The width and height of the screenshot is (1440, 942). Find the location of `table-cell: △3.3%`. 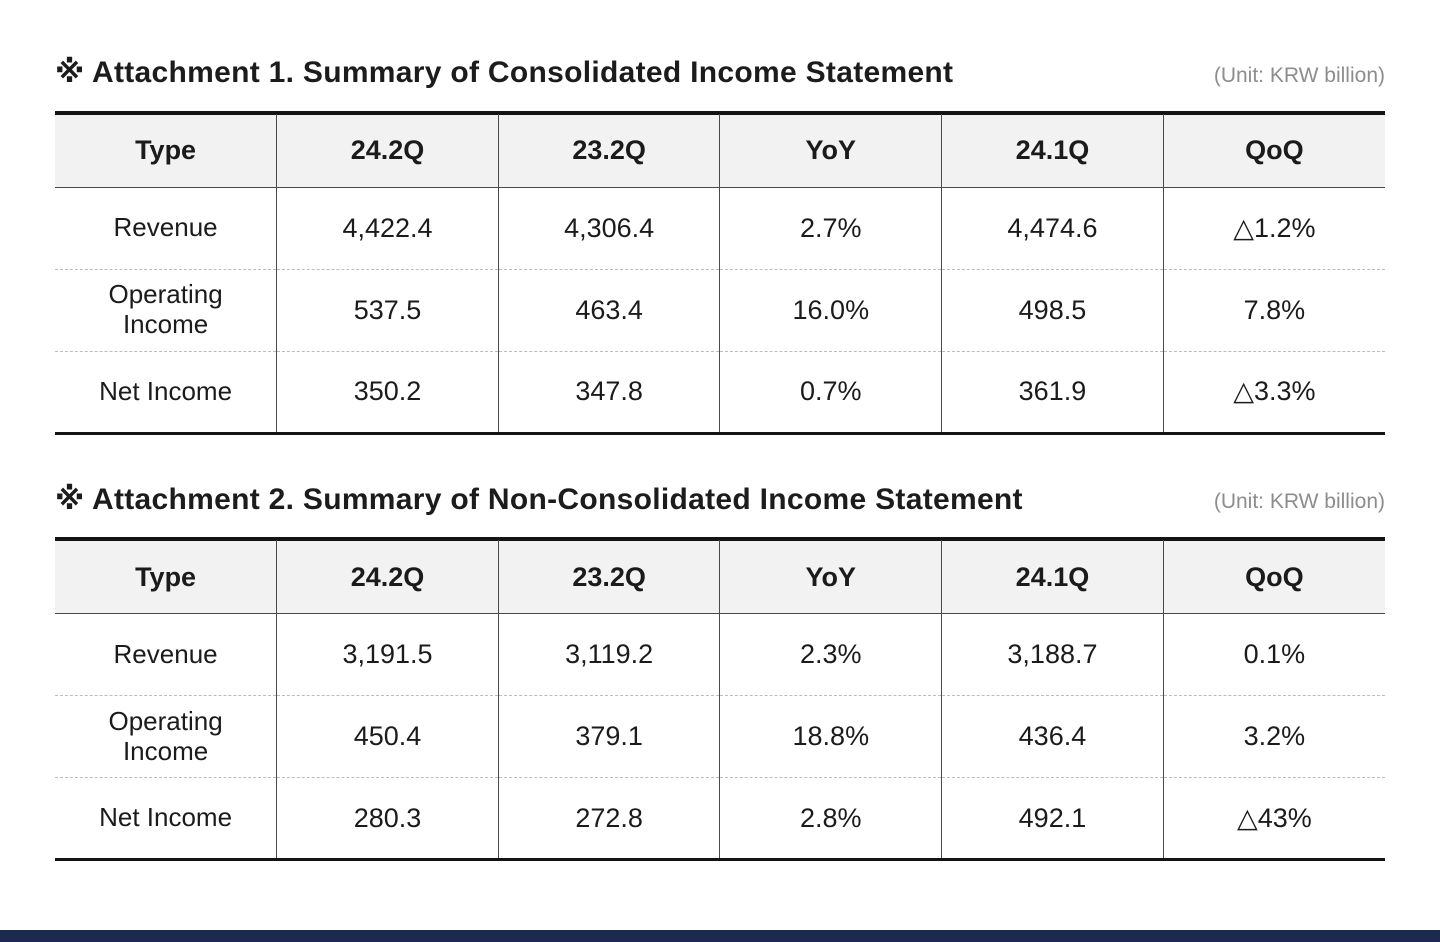

table-cell: △3.3% is located at coordinates (1273, 392).